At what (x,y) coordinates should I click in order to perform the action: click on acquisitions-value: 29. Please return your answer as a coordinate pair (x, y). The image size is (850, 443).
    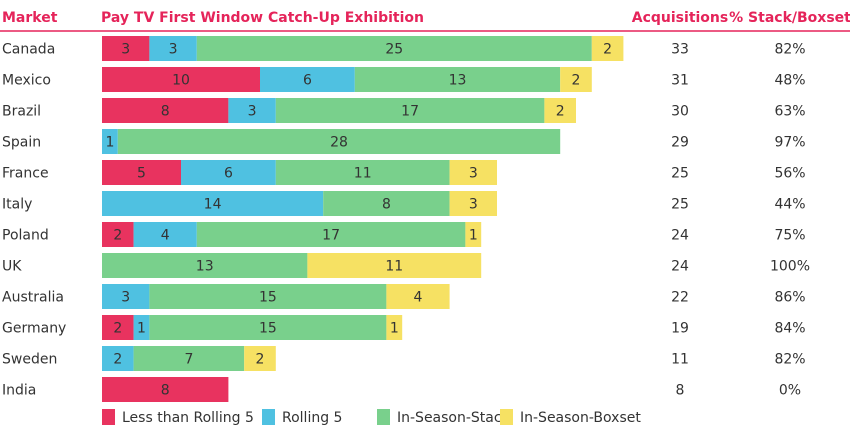
    Looking at the image, I should click on (680, 143).